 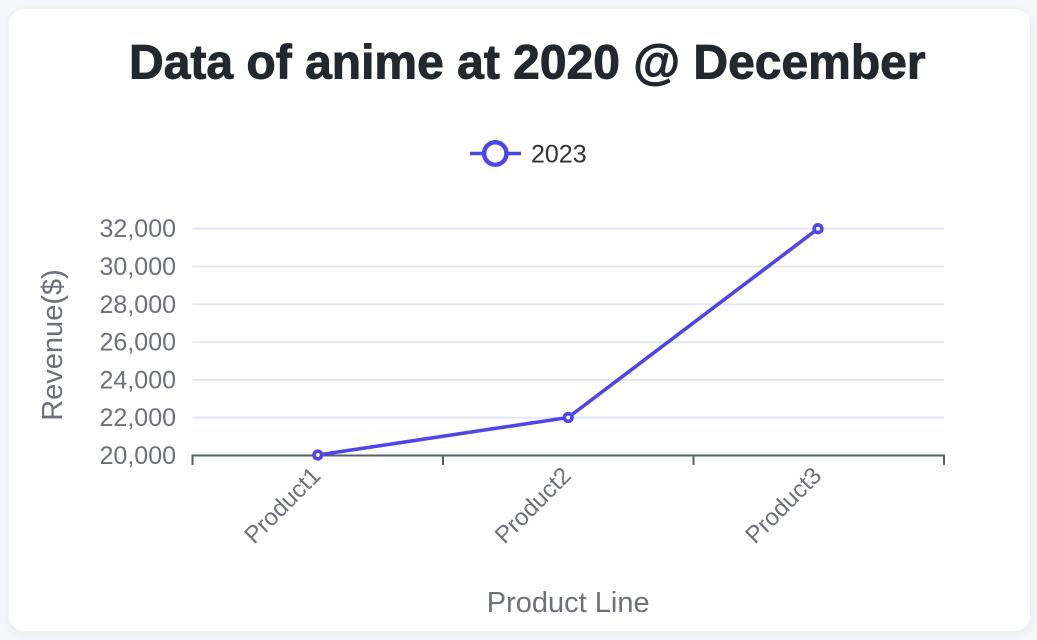 I want to click on svg-text: Product1, so click(x=282, y=505).